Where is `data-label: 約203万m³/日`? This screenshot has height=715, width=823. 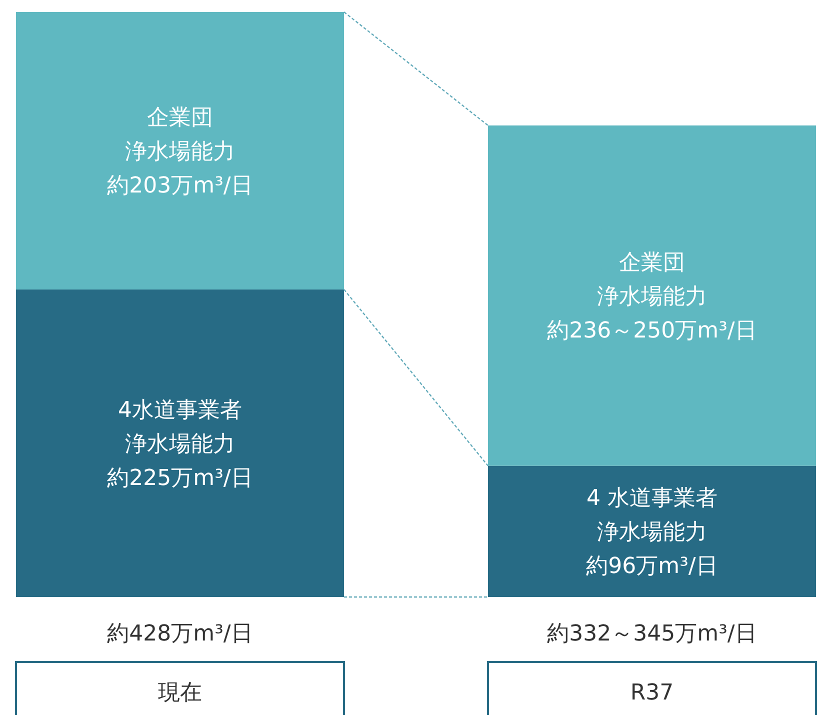 data-label: 約203万m³/日 is located at coordinates (180, 185).